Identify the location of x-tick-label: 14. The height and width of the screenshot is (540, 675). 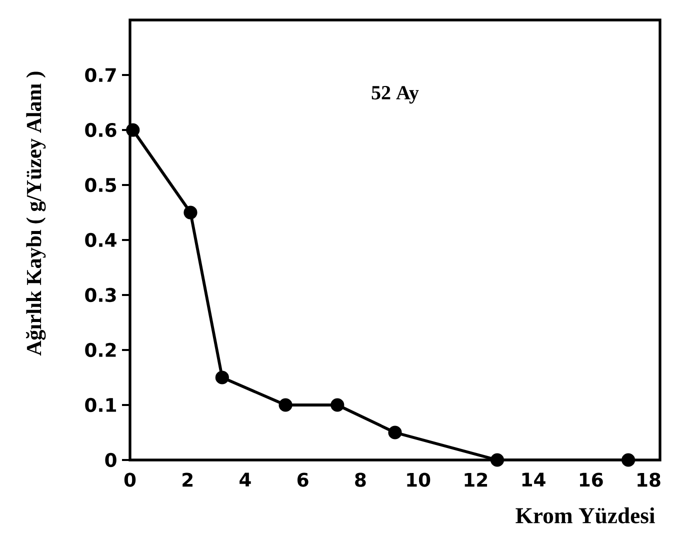
(534, 479).